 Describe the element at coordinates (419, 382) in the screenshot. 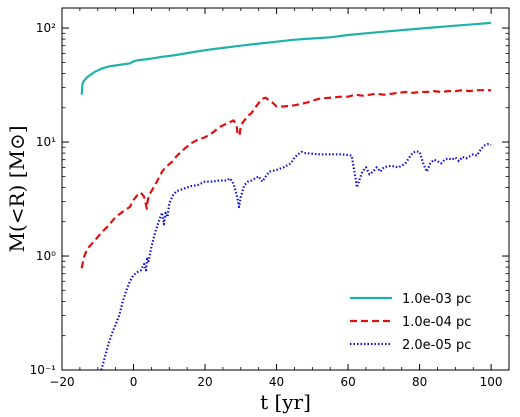

I see `x-tick-label: 80` at that location.